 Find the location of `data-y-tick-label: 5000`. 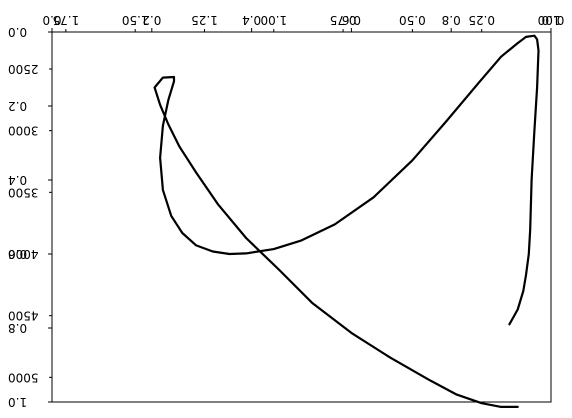

data-y-tick-label: 5000 is located at coordinates (23, 377).